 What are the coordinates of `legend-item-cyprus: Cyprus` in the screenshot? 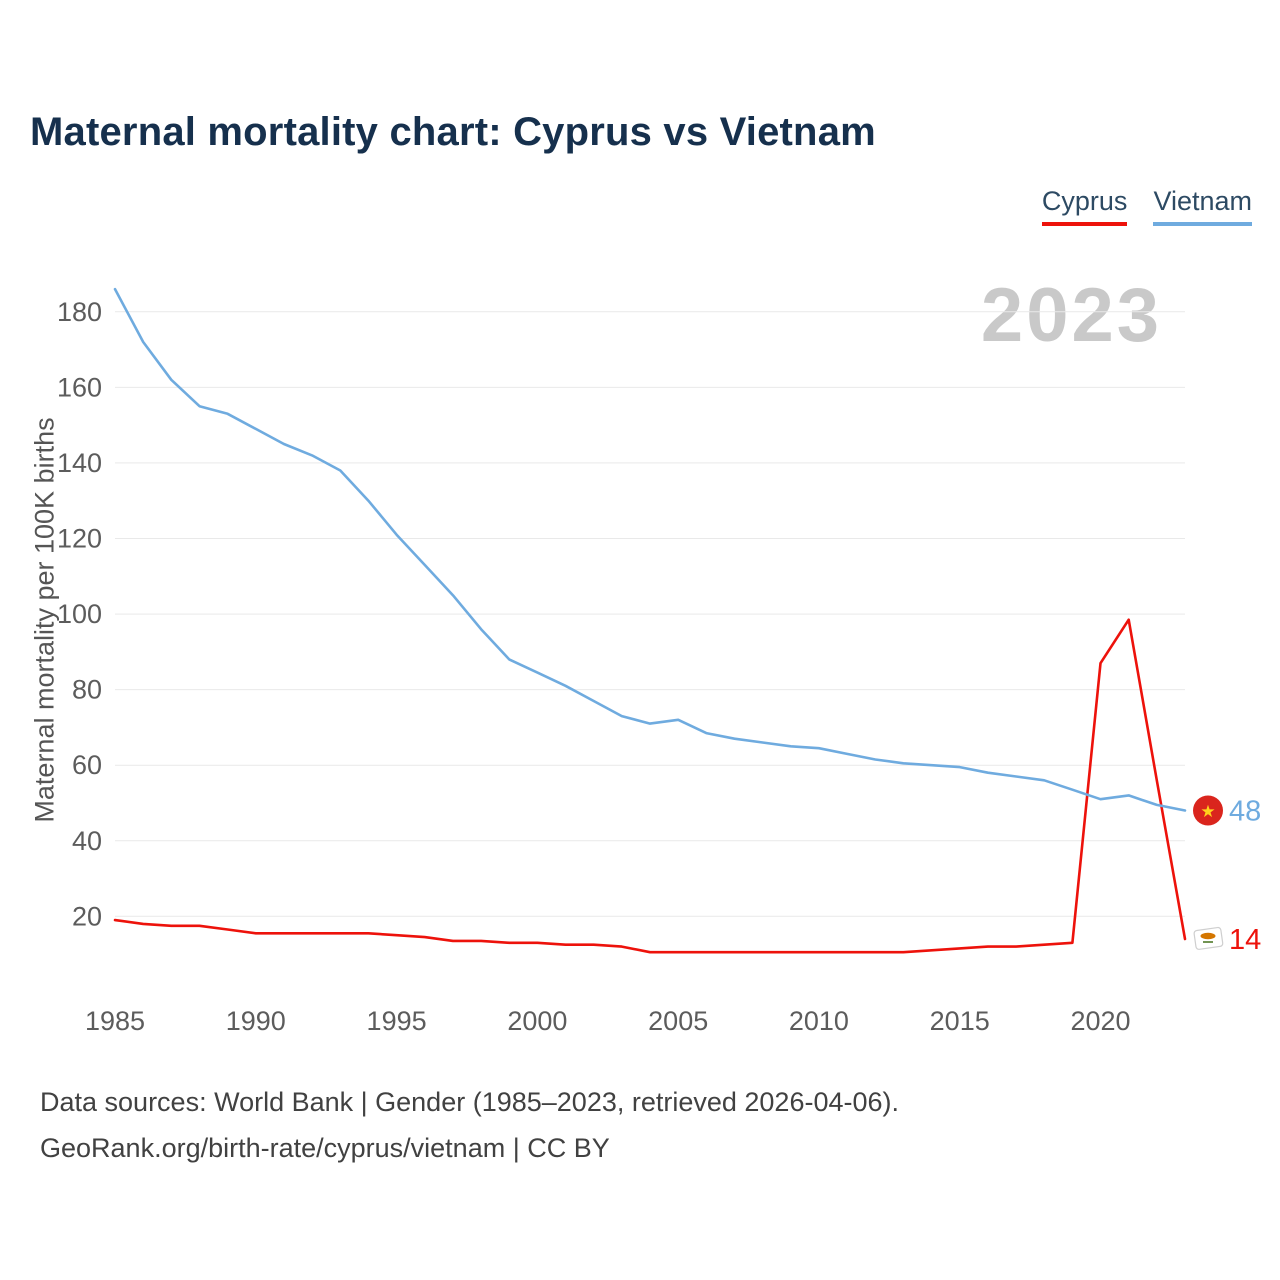 It's located at (1084, 206).